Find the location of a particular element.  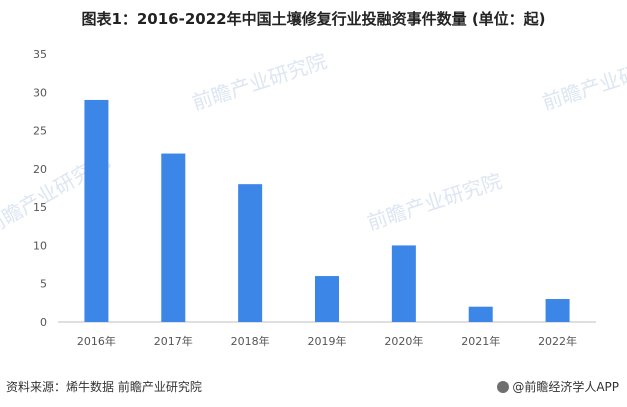

brand-credit-text: @前瞻经济学人APP is located at coordinates (565, 387).